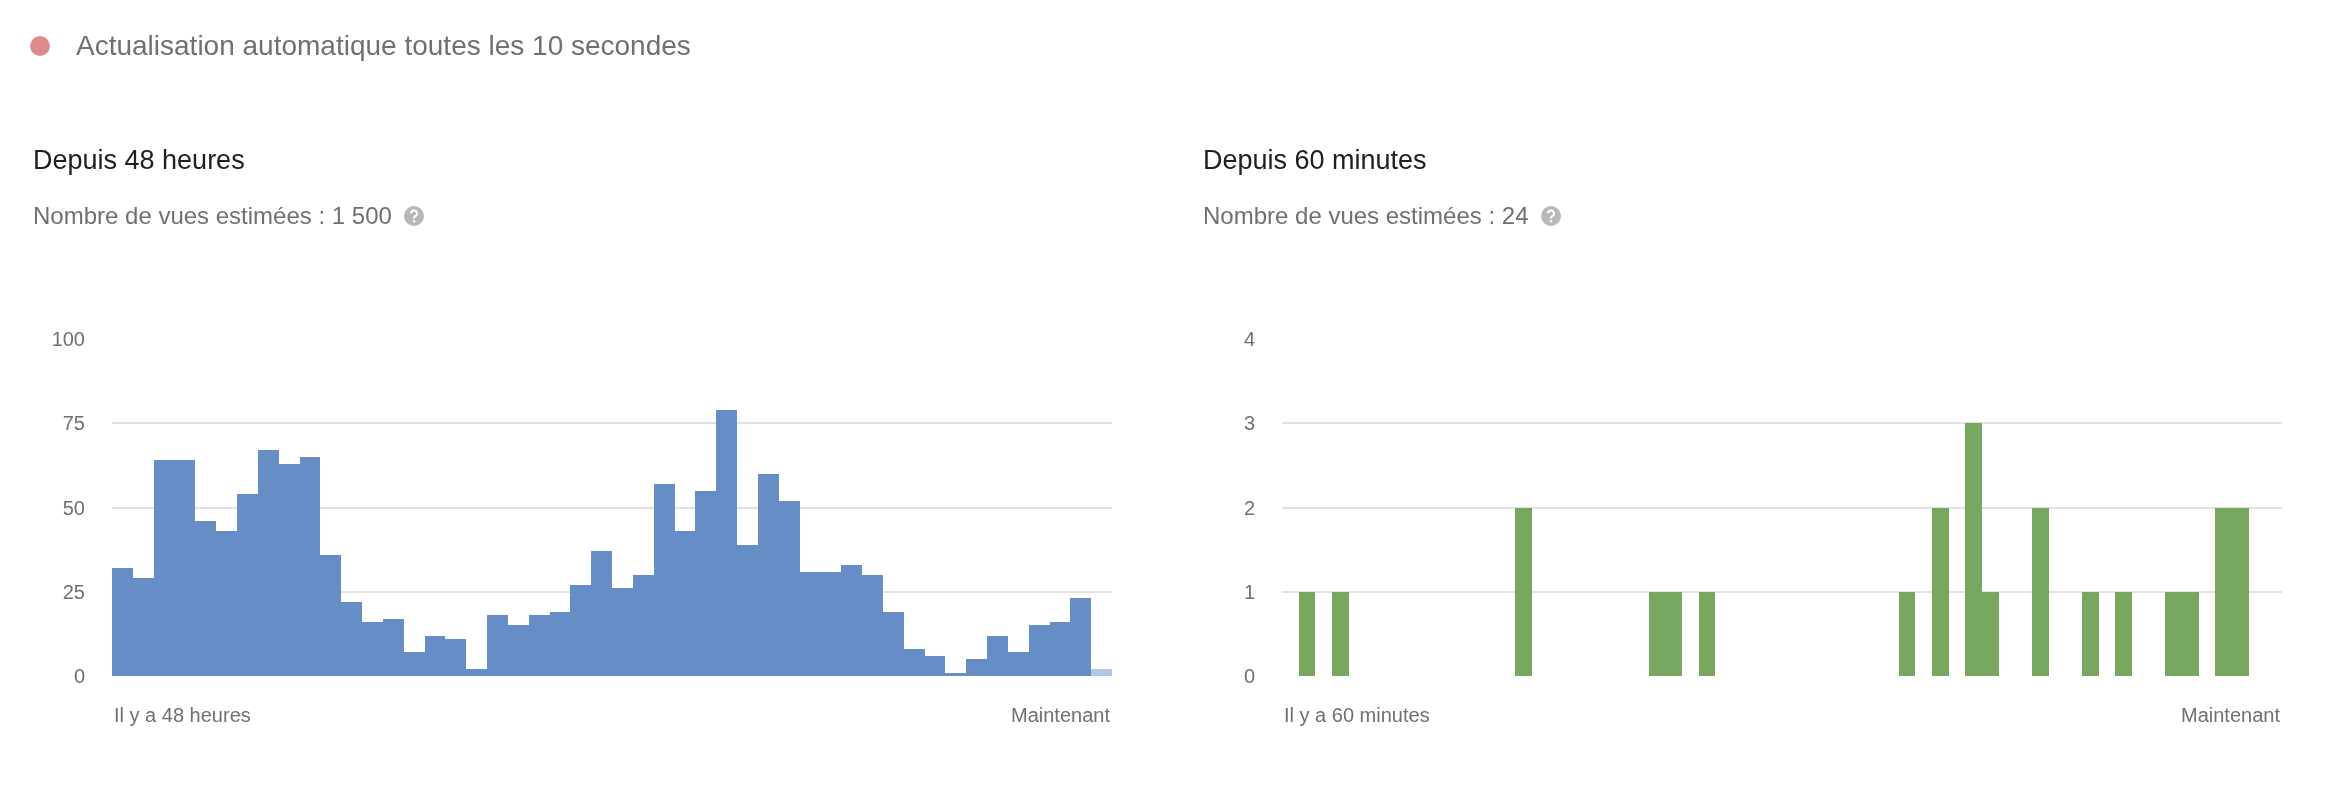 This screenshot has width=2330, height=796. I want to click on y-tick-label: 50, so click(73, 507).